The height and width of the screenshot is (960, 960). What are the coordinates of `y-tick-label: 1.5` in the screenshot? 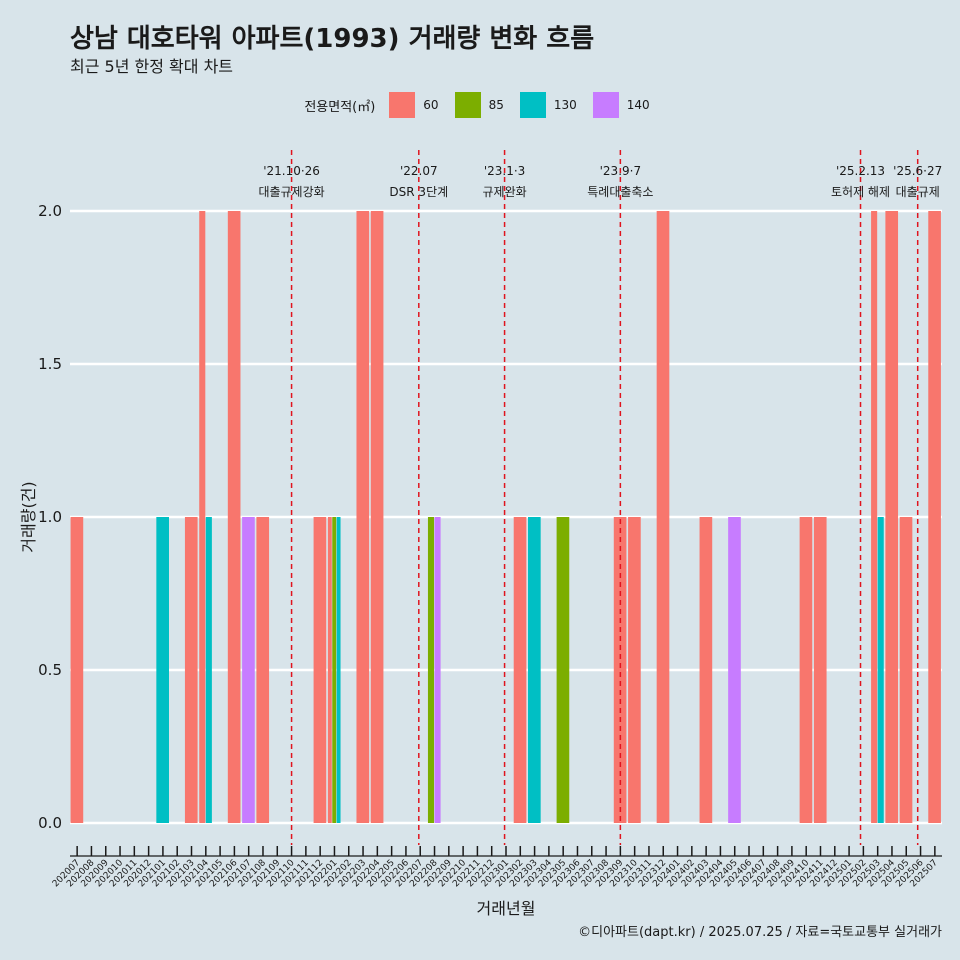 It's located at (50, 364).